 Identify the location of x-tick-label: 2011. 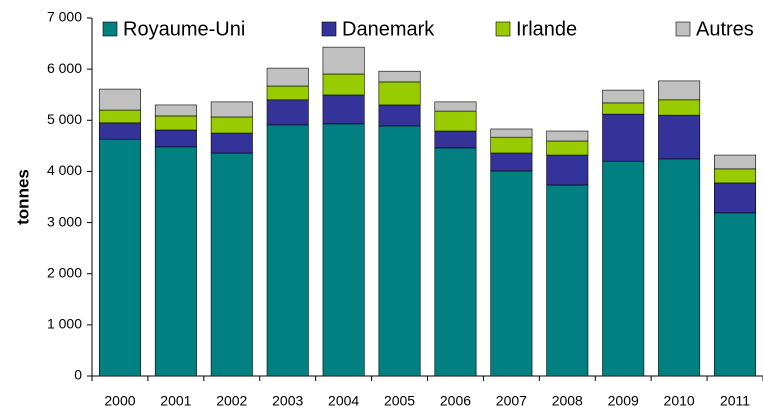
(735, 401).